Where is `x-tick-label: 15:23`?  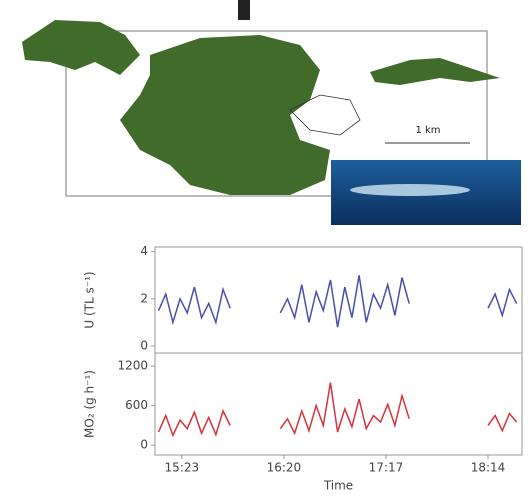
x-tick-label: 15:23 is located at coordinates (182, 468).